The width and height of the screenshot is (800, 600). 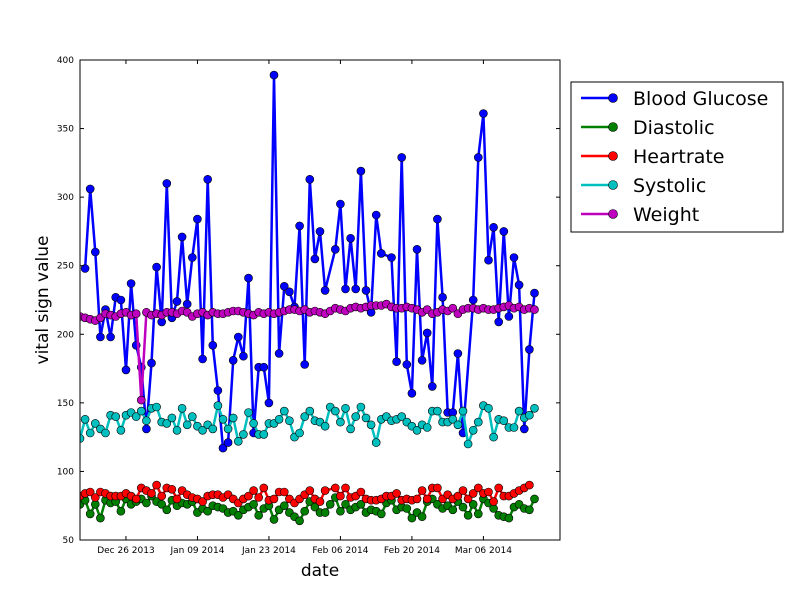 I want to click on y-tick-label: 150, so click(x=65, y=404).